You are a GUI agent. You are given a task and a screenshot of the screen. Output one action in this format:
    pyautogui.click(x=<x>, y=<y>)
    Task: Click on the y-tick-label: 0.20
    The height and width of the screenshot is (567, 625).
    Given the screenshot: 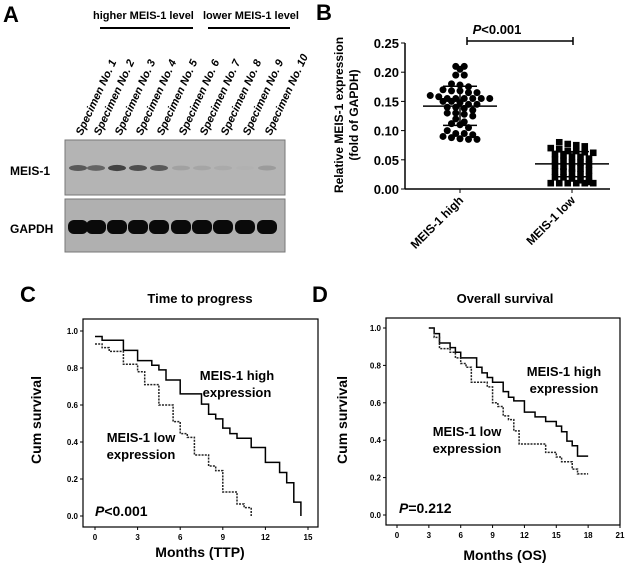 What is the action you would take?
    pyautogui.click(x=386, y=72)
    